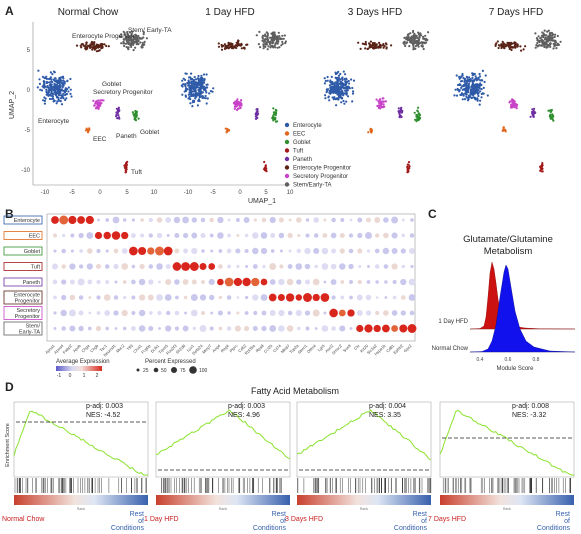  I want to click on ridge-title-line1: Glutamate/Glutamine, so click(508, 239).